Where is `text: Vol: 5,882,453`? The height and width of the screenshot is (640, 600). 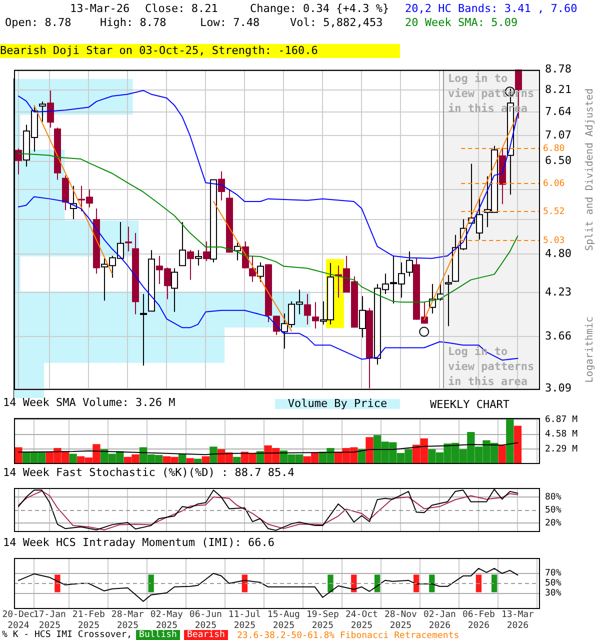 text: Vol: 5,882,453 is located at coordinates (336, 22).